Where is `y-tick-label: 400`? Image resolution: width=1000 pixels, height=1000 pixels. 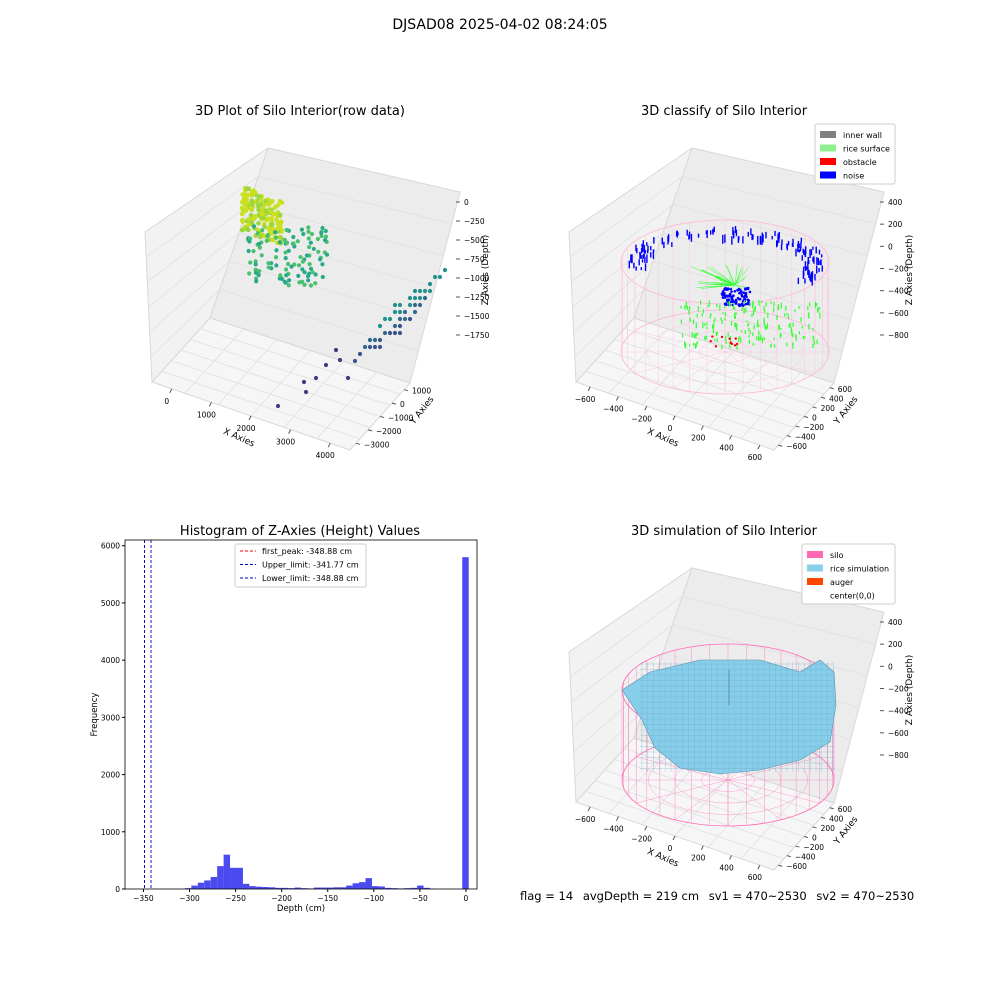 y-tick-label: 400 is located at coordinates (836, 398).